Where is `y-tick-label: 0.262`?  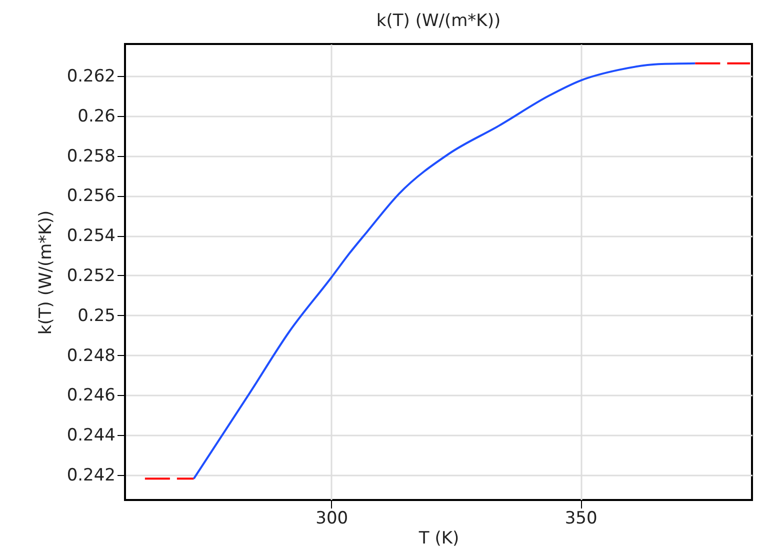
y-tick-label: 0.262 is located at coordinates (91, 76).